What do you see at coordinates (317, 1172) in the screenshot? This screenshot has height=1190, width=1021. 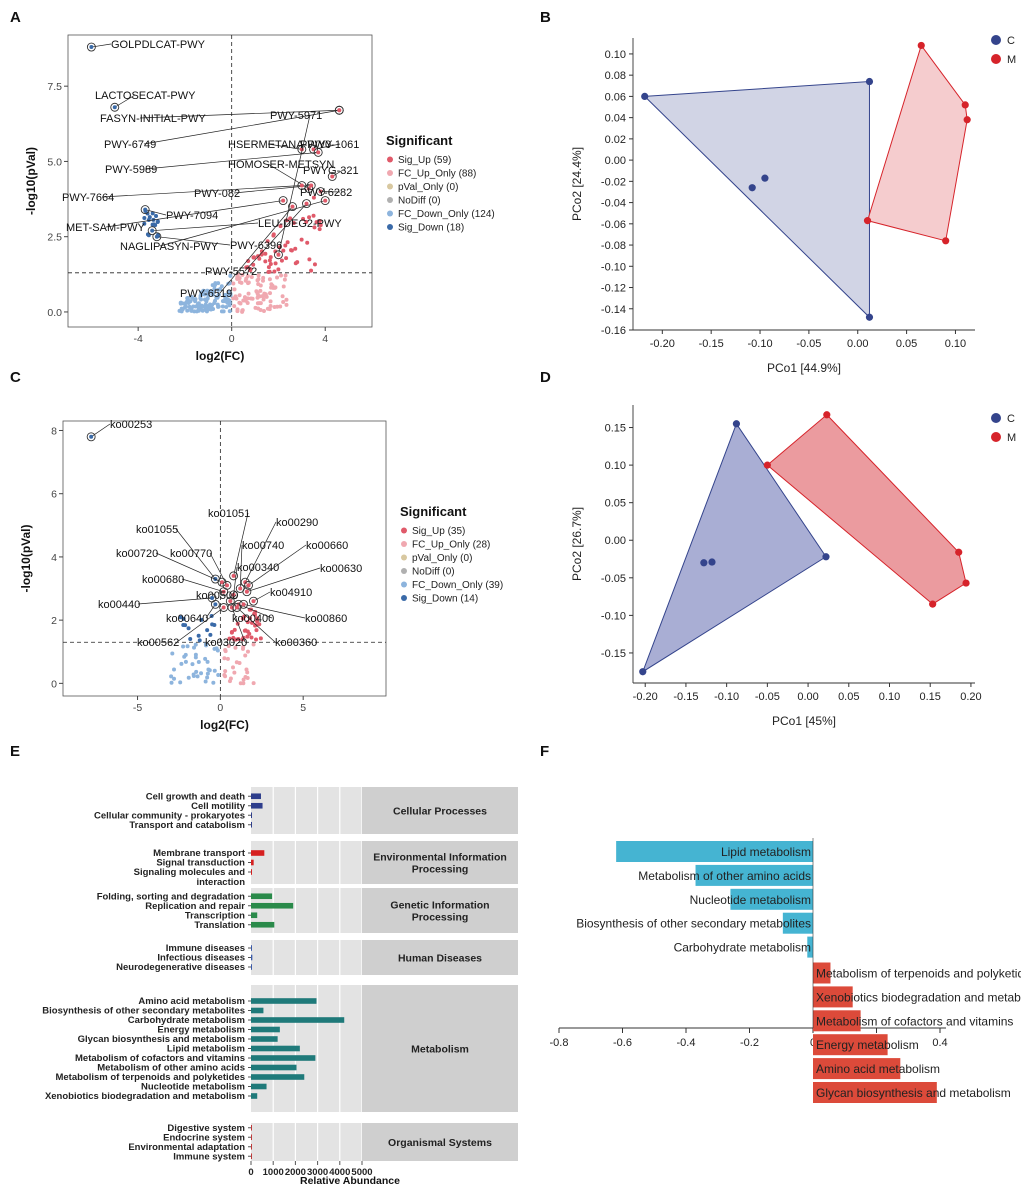 I see `x-tick-label: 3000` at bounding box center [317, 1172].